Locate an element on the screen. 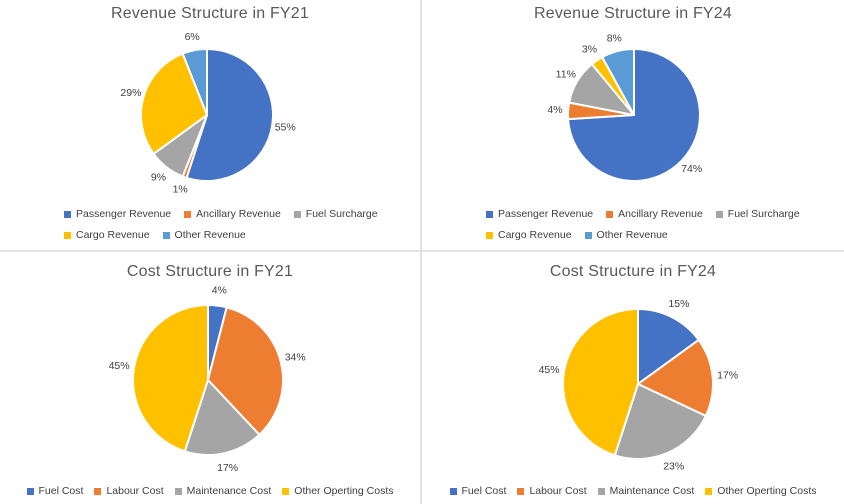  chart-title-revenue-fy24: Revenue Structure in FY24 is located at coordinates (633, 13).